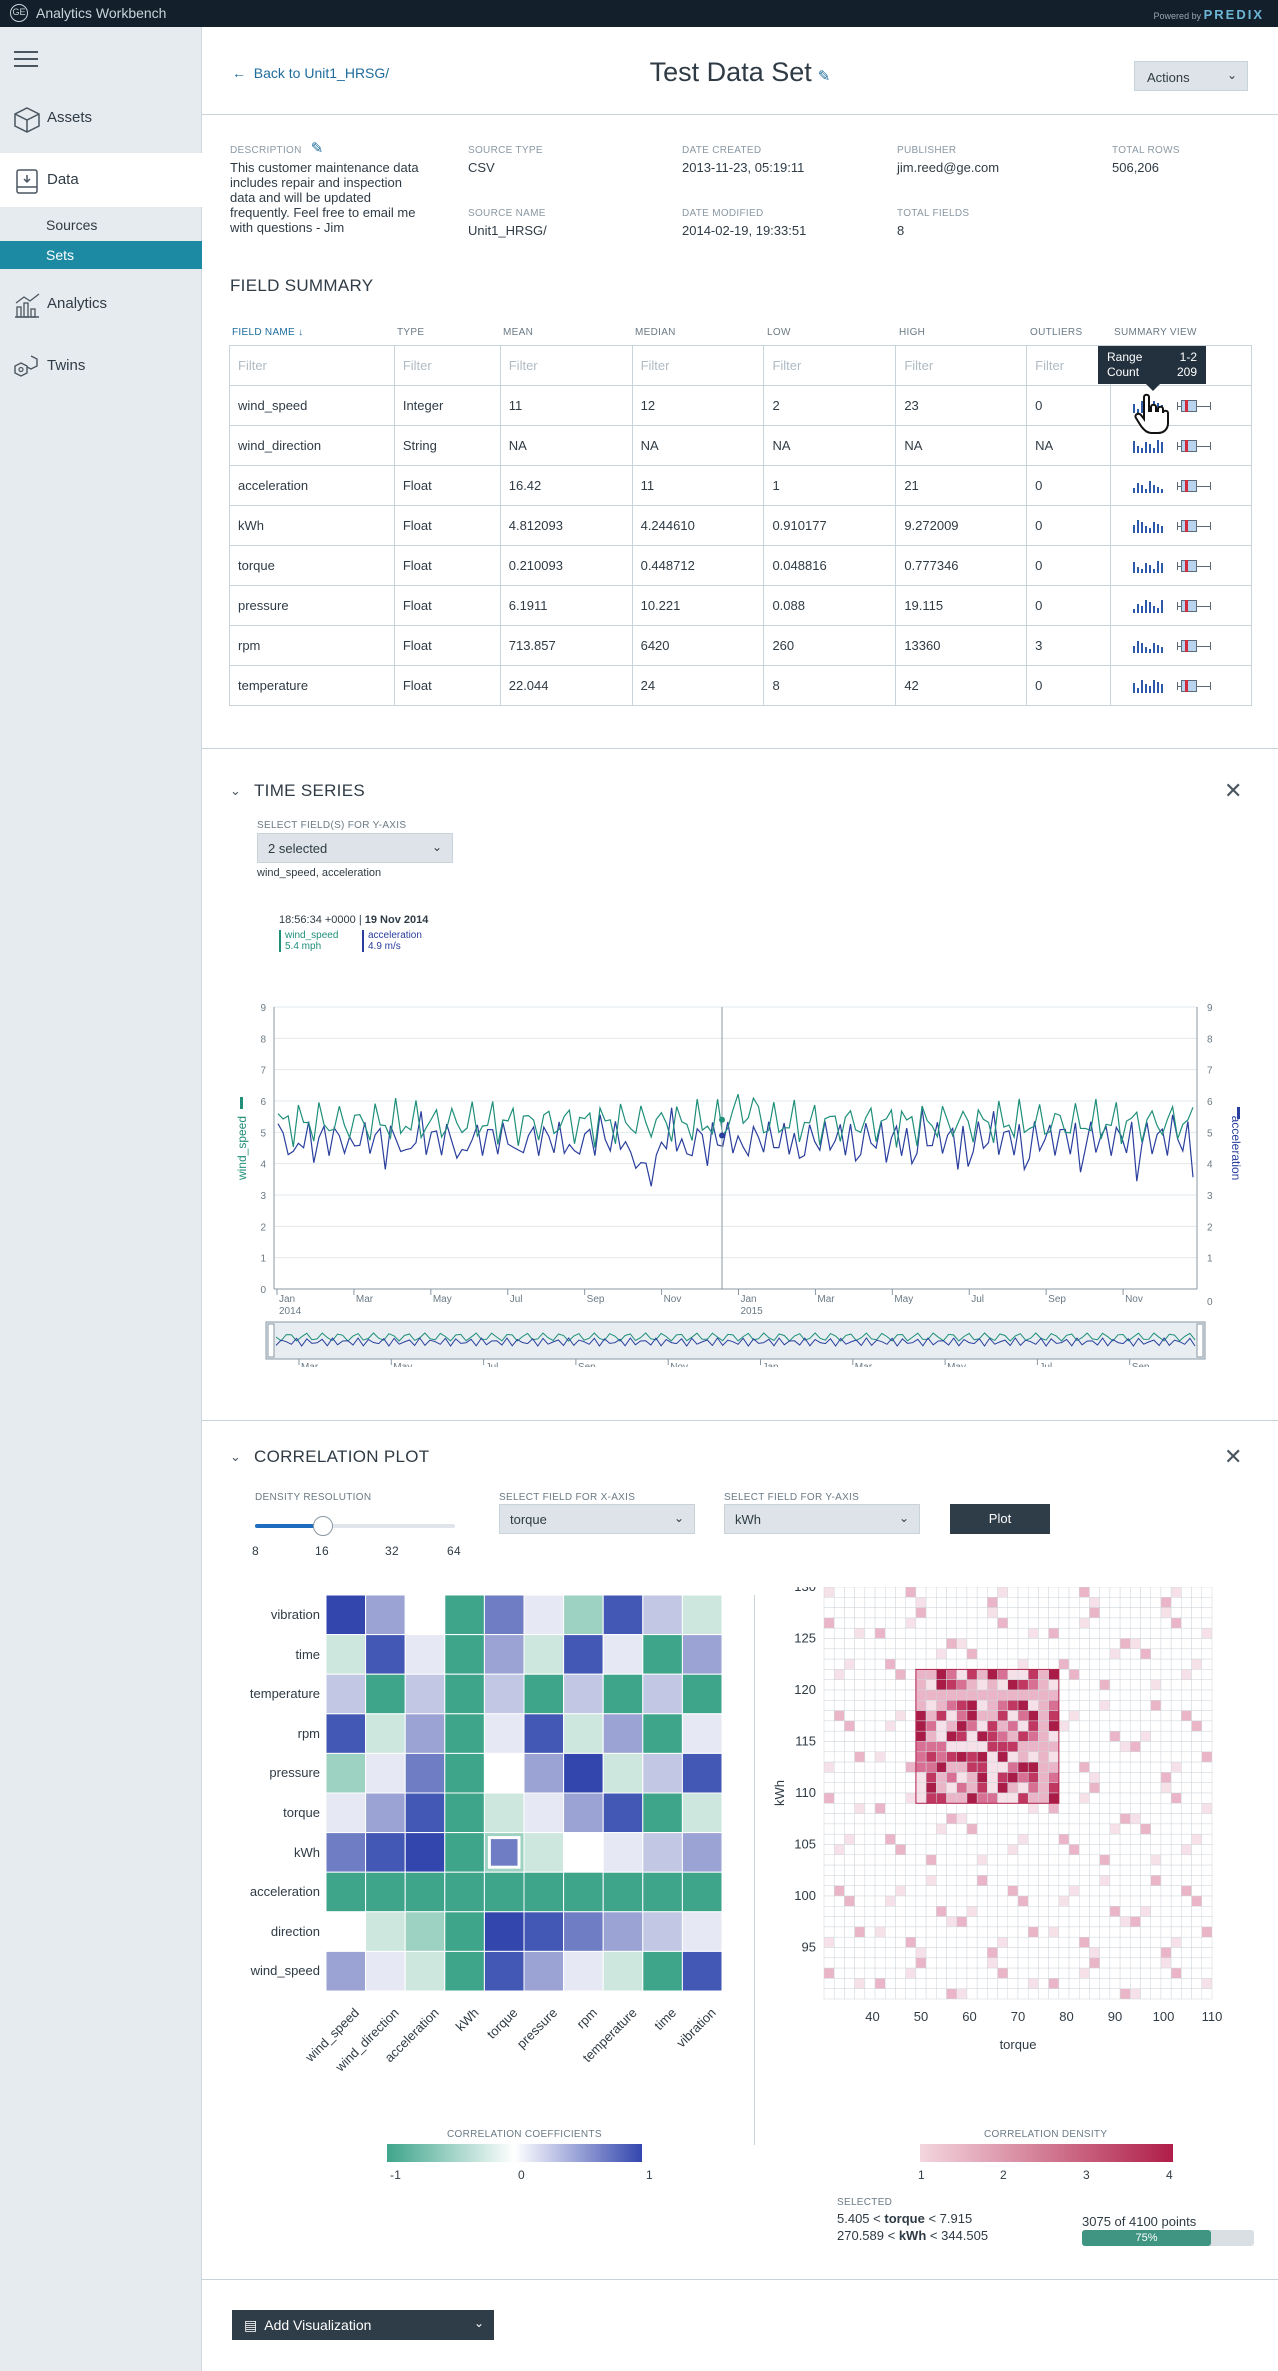 The height and width of the screenshot is (2371, 1278). Describe the element at coordinates (779, 332) in the screenshot. I see `col-header-low: LOW` at that location.